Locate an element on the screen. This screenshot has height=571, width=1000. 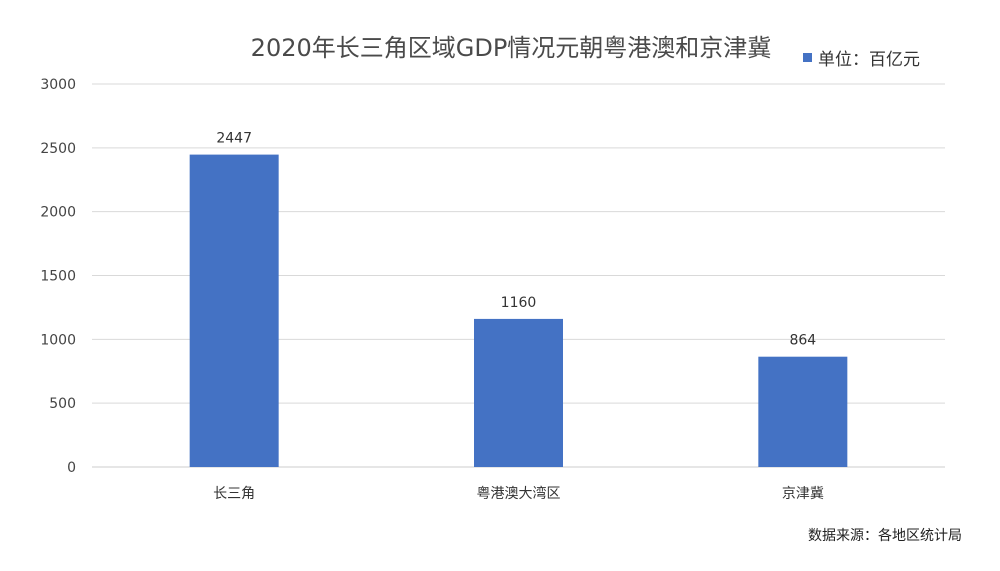
y-tick-label: 1500 is located at coordinates (58, 277).